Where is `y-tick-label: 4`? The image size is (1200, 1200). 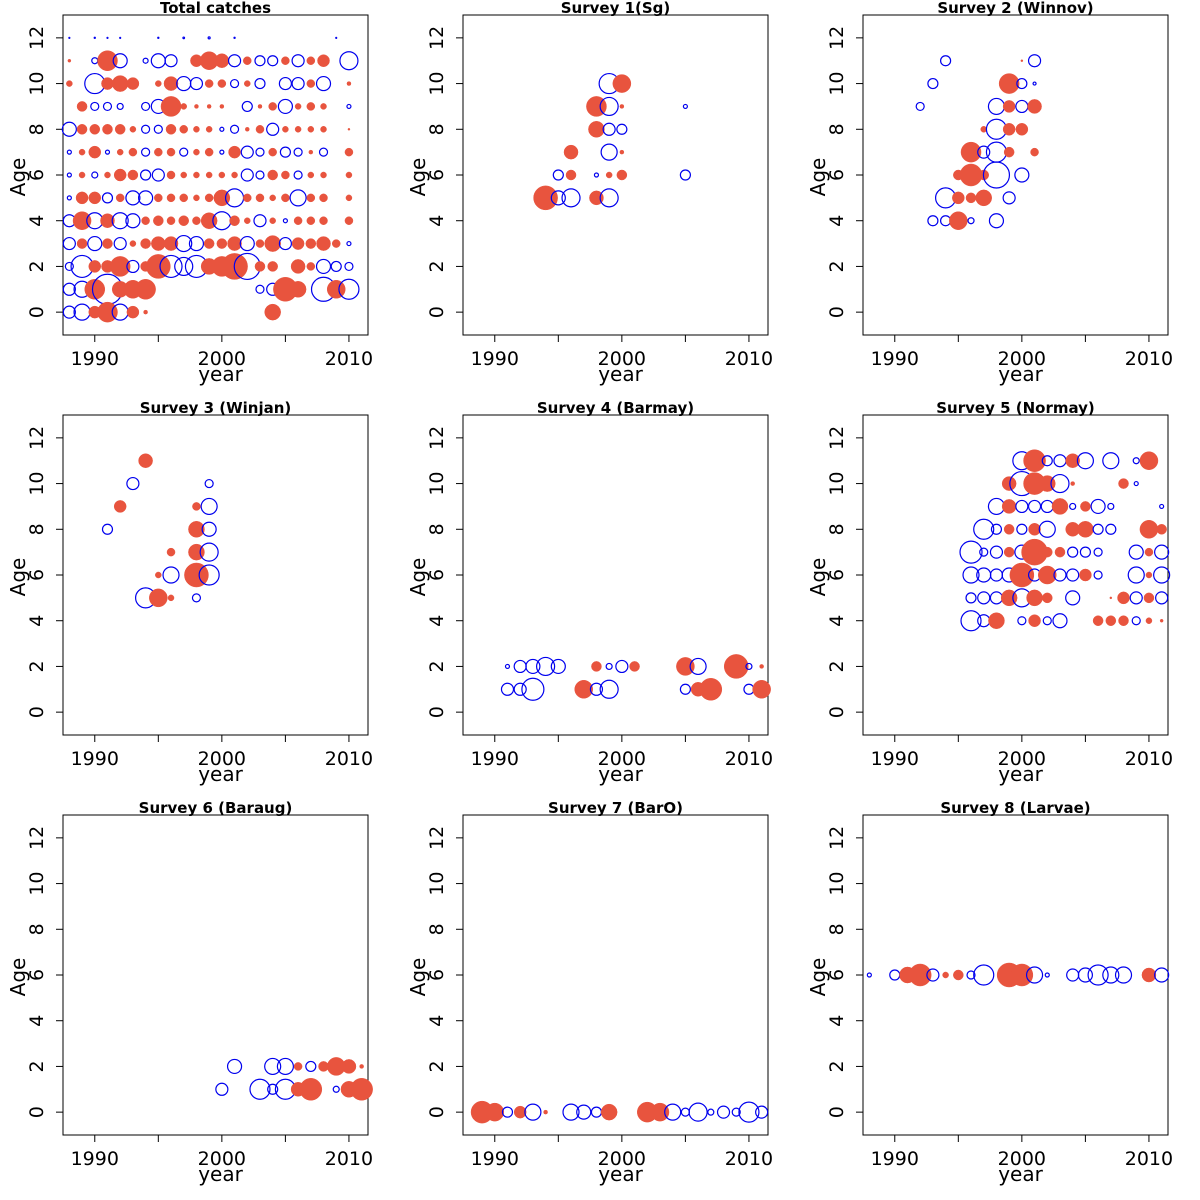 y-tick-label: 4 is located at coordinates (837, 221).